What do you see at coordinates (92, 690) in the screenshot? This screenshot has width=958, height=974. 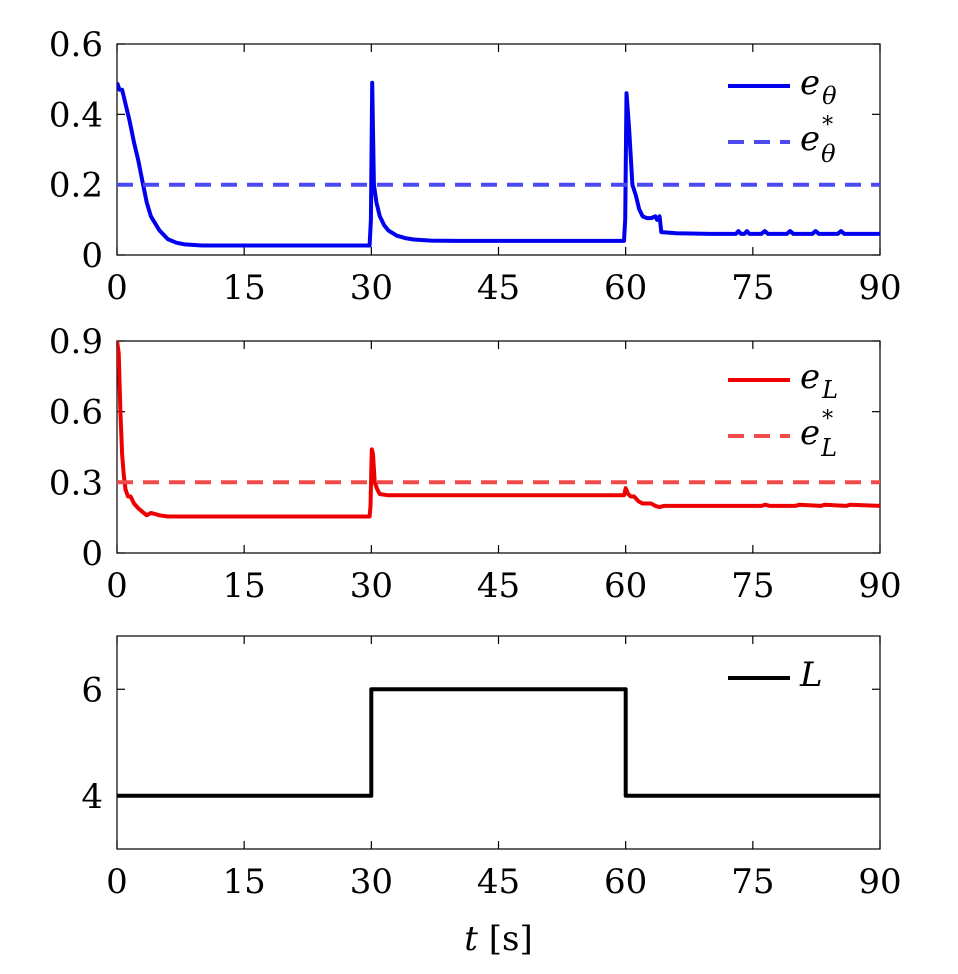 I see `y-tick-label: 6` at bounding box center [92, 690].